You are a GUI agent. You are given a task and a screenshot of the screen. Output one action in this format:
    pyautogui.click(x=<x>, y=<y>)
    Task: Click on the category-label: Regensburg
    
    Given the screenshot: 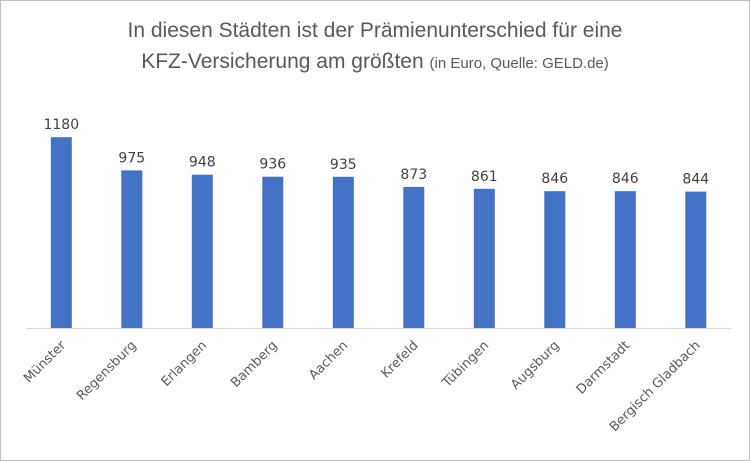 What is the action you would take?
    pyautogui.click(x=106, y=370)
    